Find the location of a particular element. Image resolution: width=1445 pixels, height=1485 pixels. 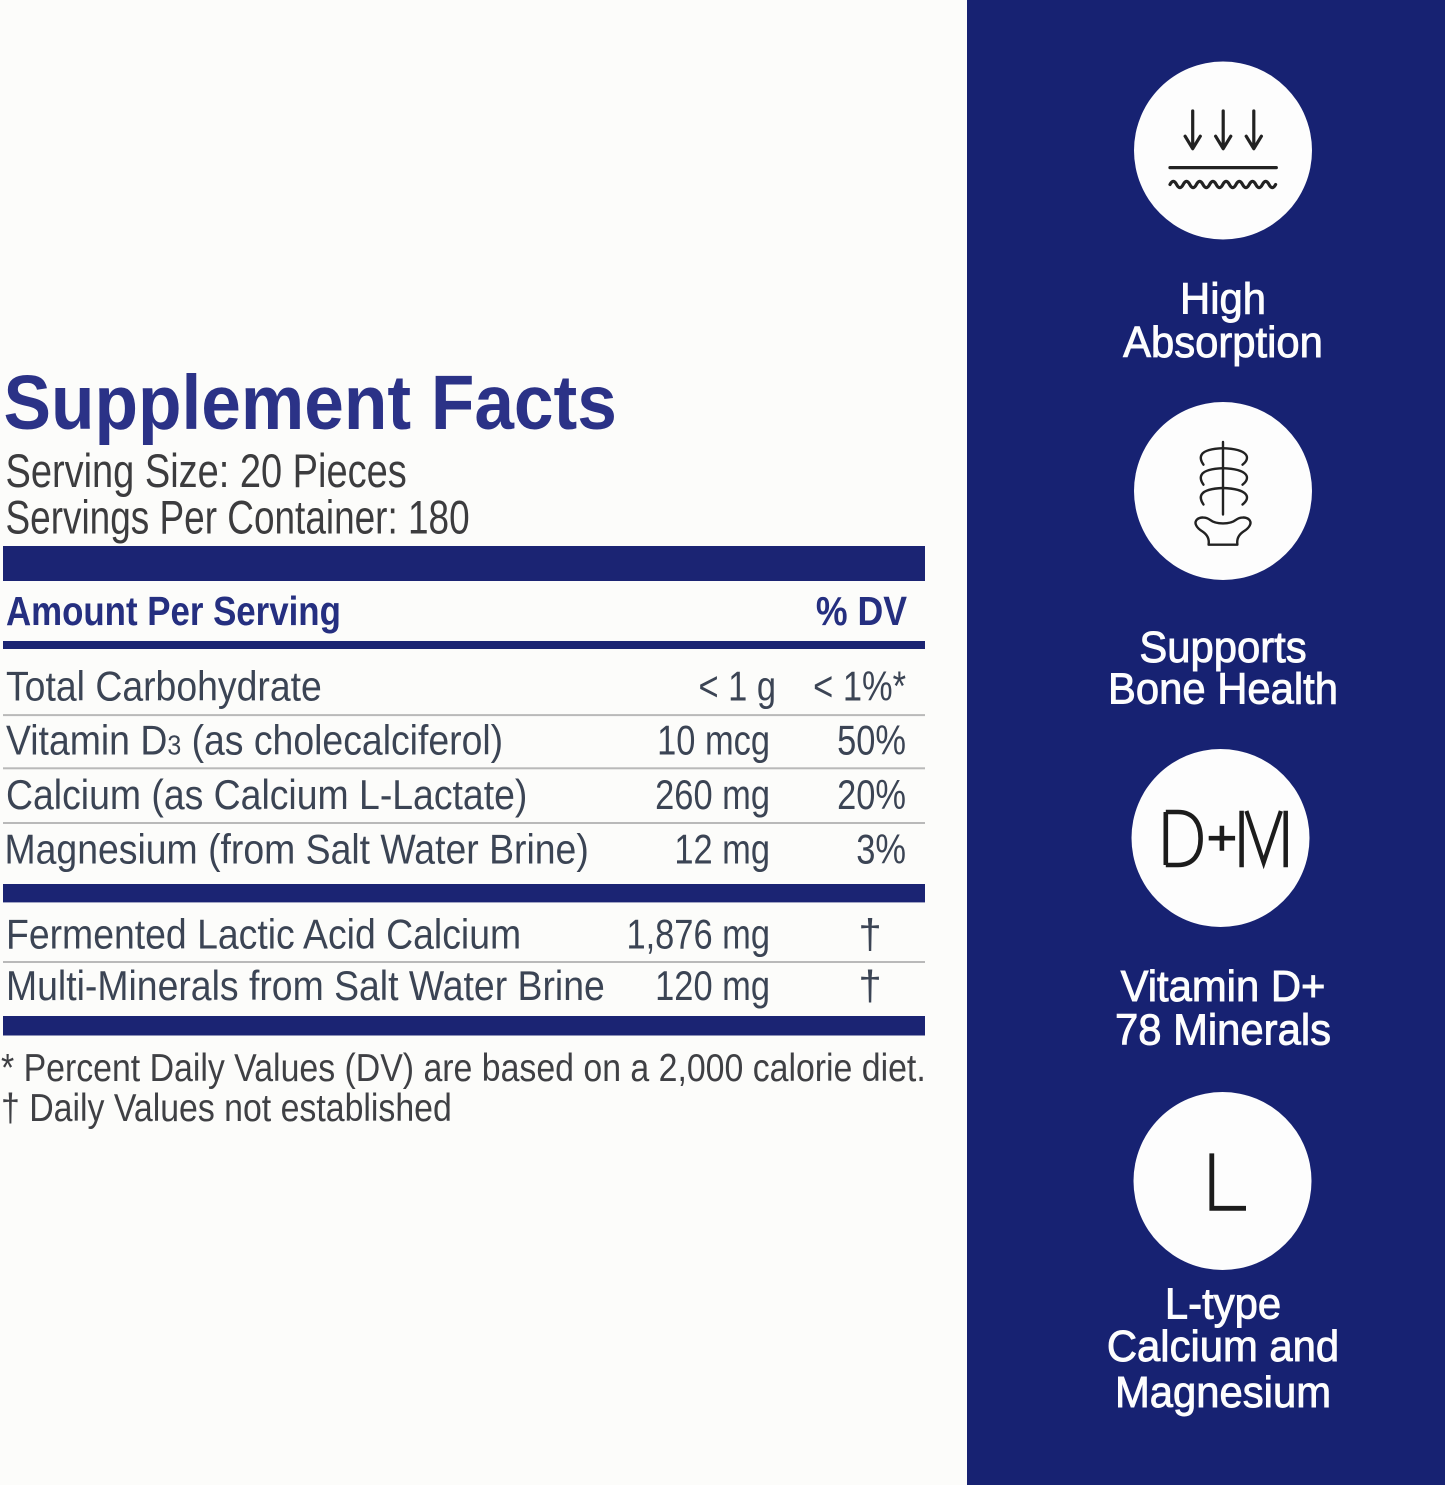

svg-text: L-type is located at coordinates (1223, 1304).